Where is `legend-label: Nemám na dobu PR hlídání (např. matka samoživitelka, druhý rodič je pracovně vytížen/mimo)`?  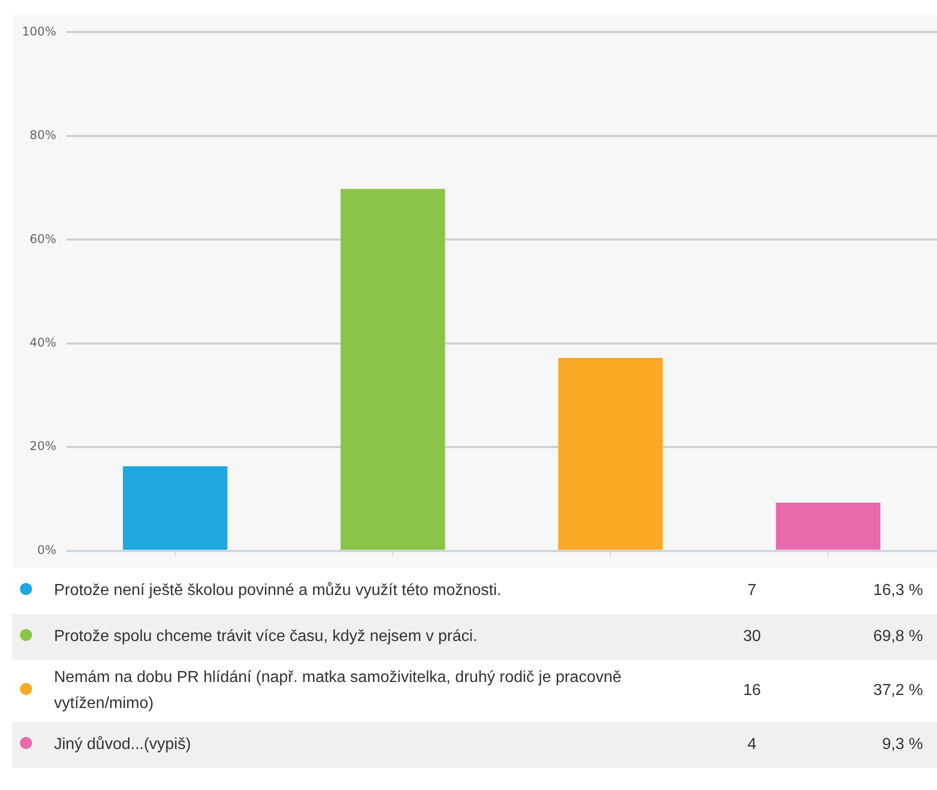
legend-label: Nemám na dobu PR hlídání (např. matka samoživitelka, druhý rodič je pracovně vytížen/mimo) is located at coordinates (337, 691).